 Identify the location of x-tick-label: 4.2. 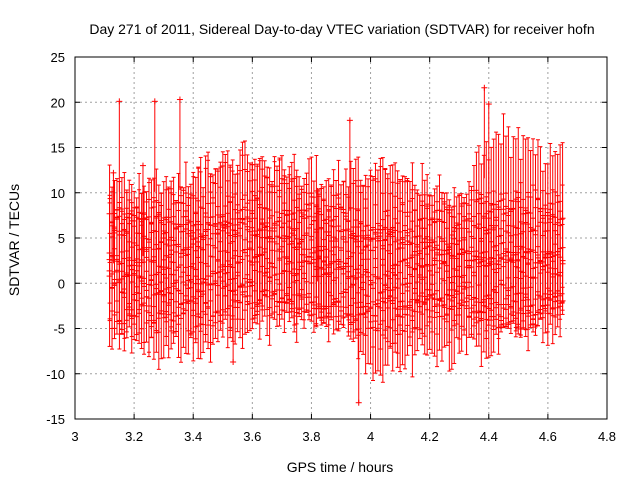
(430, 436).